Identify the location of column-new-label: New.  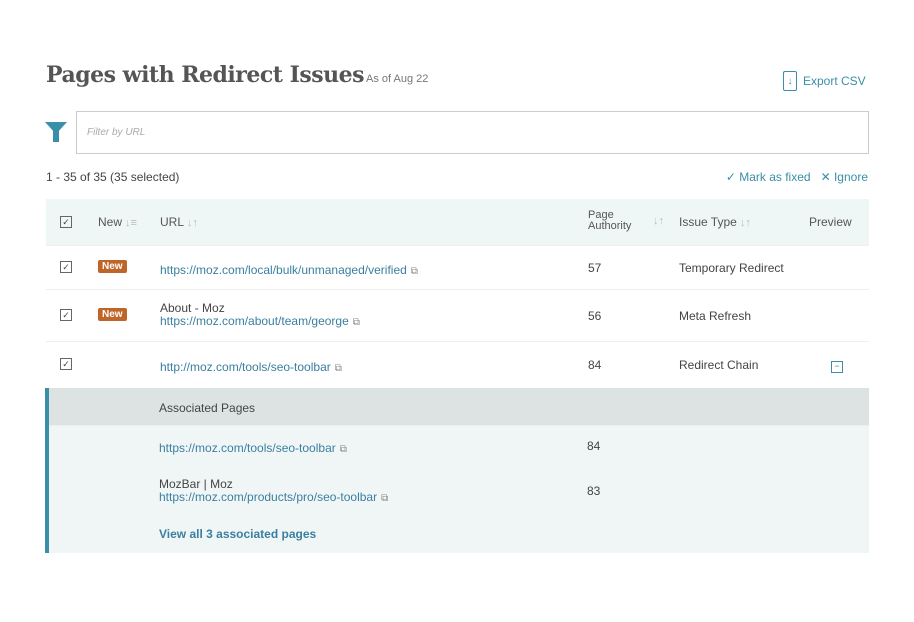
(110, 222).